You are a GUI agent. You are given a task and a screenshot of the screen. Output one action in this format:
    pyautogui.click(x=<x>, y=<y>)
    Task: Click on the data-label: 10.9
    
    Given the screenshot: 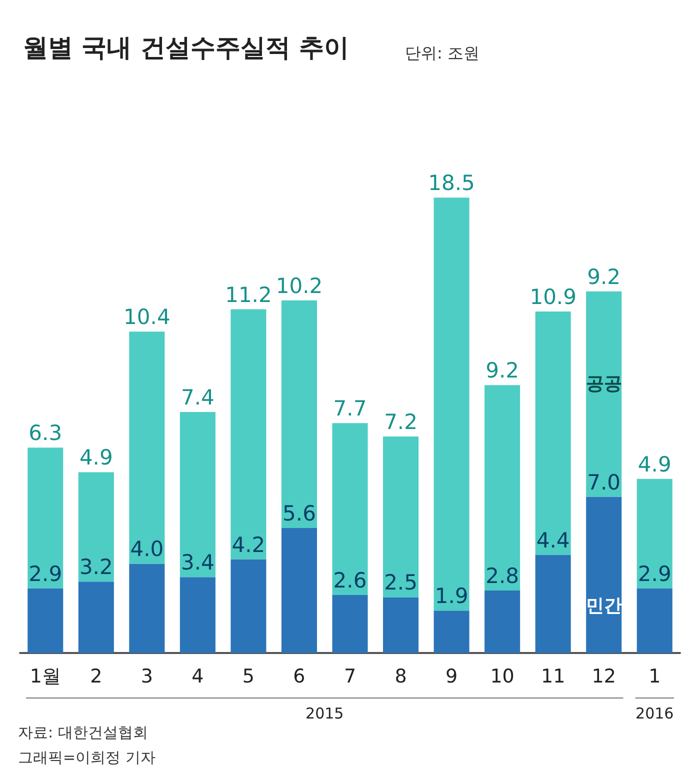 What is the action you would take?
    pyautogui.click(x=553, y=297)
    